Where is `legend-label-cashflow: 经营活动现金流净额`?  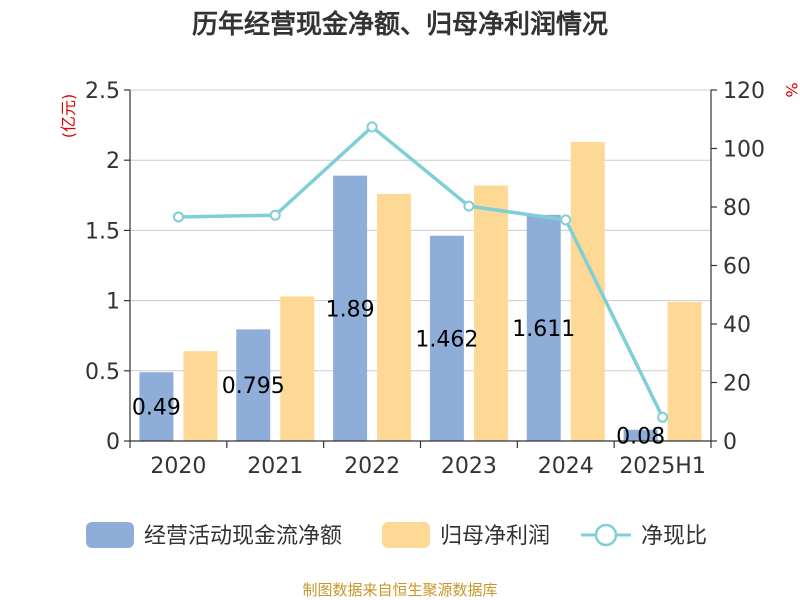 legend-label-cashflow: 经营活动现金流净额 is located at coordinates (243, 536).